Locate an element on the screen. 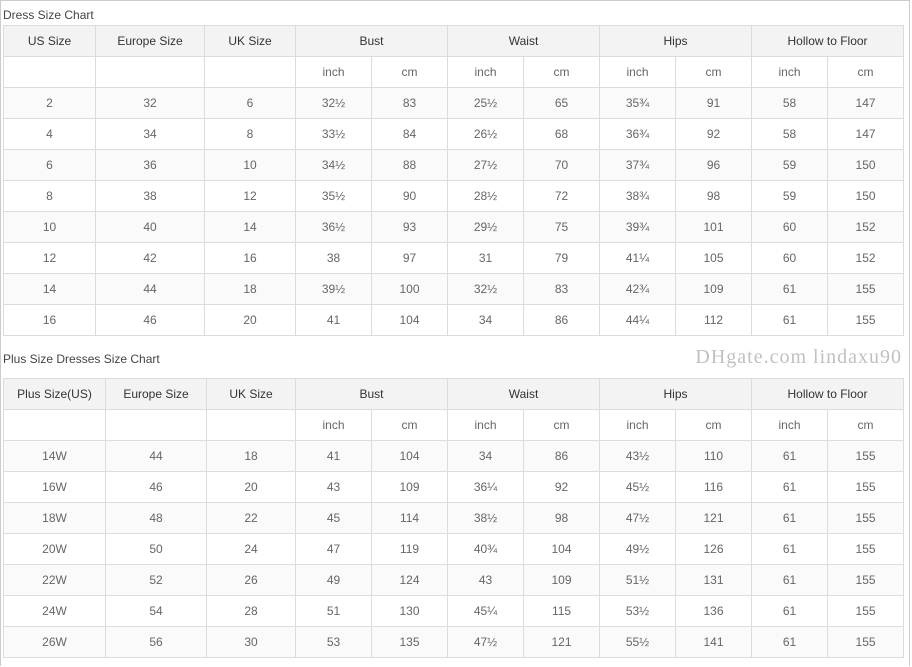 This screenshot has width=912, height=667. table-cell: 79 is located at coordinates (562, 258).